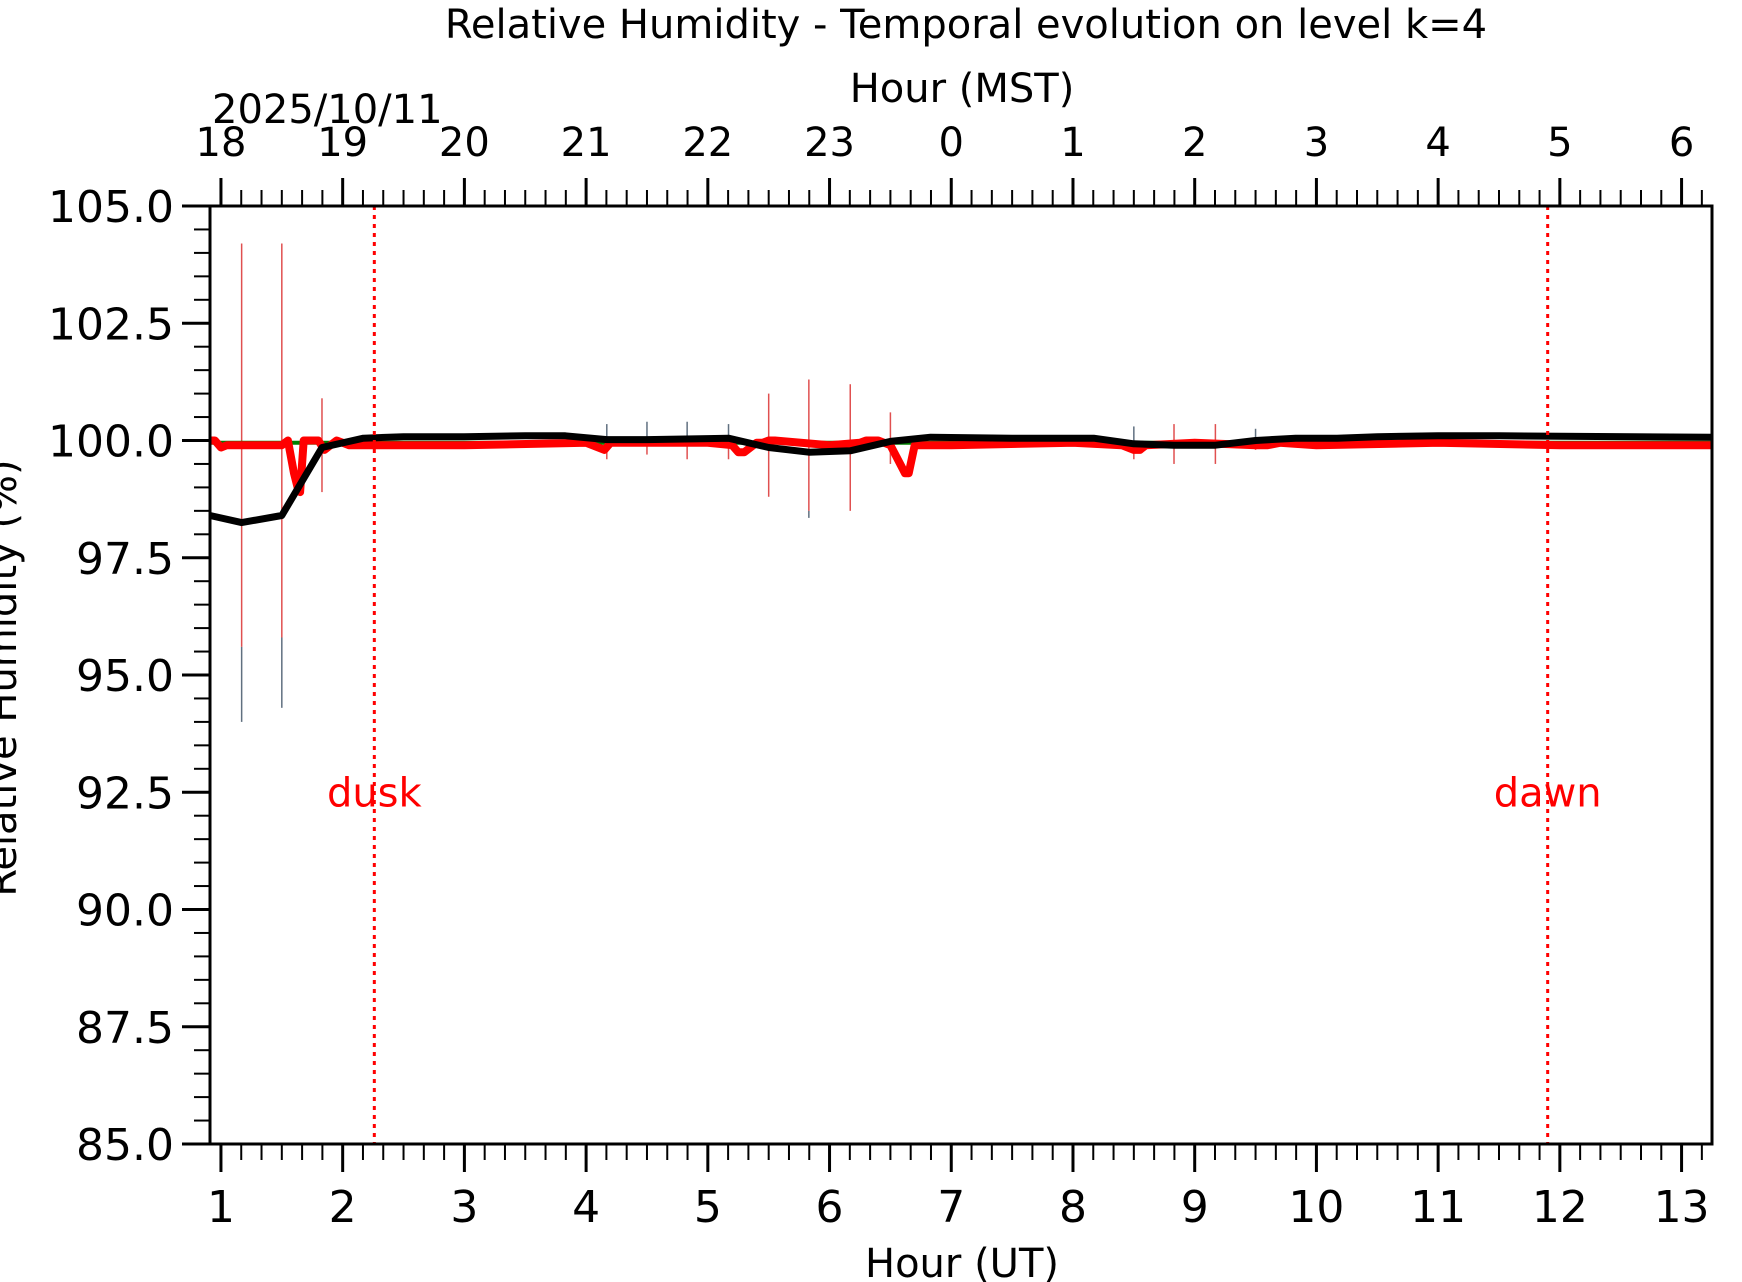  Describe the element at coordinates (125, 1028) in the screenshot. I see `y-tick-label: 87.5` at that location.